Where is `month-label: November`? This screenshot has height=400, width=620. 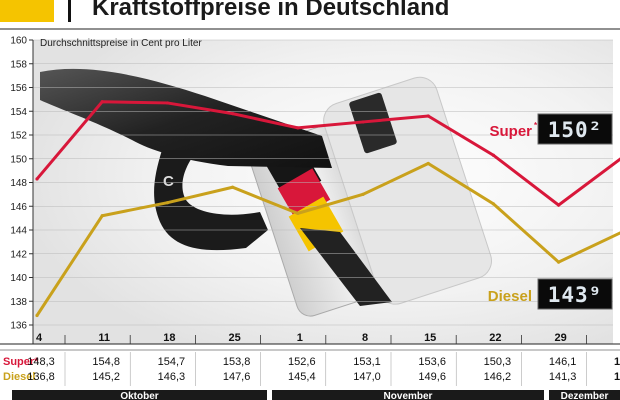 month-label: November is located at coordinates (408, 395).